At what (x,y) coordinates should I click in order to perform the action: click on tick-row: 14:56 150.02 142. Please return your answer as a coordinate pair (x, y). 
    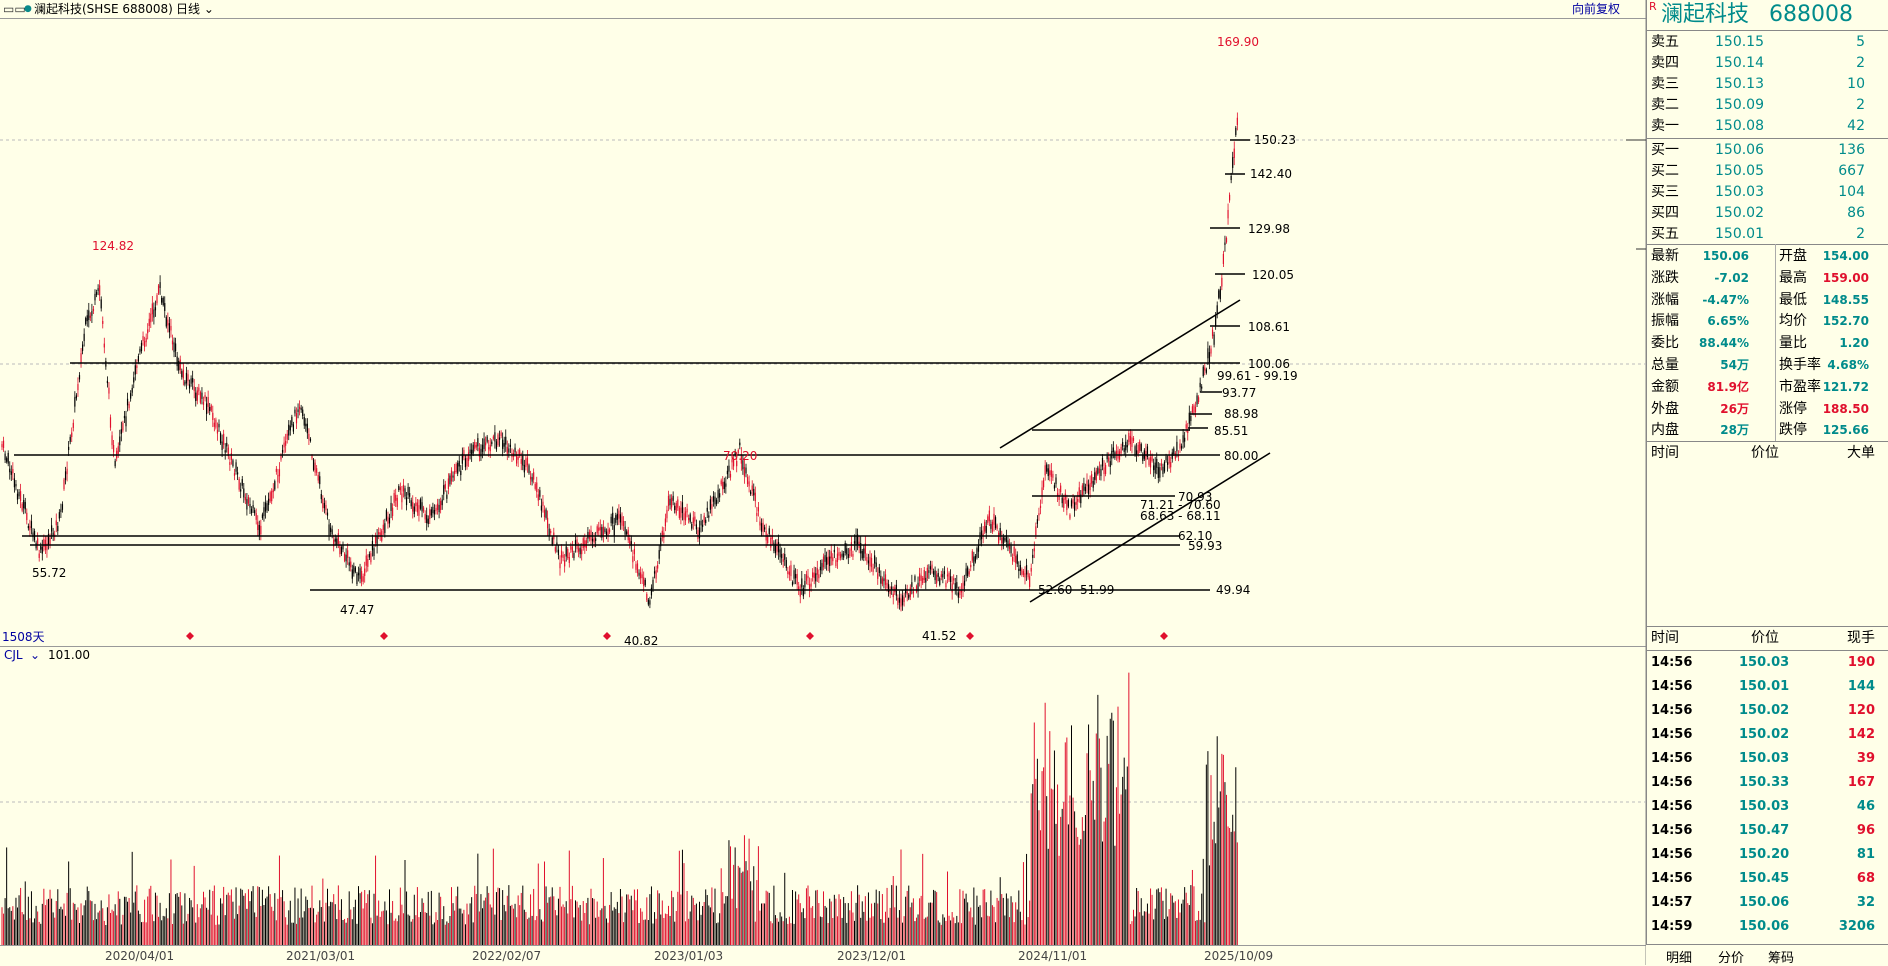
    Looking at the image, I should click on (1767, 734).